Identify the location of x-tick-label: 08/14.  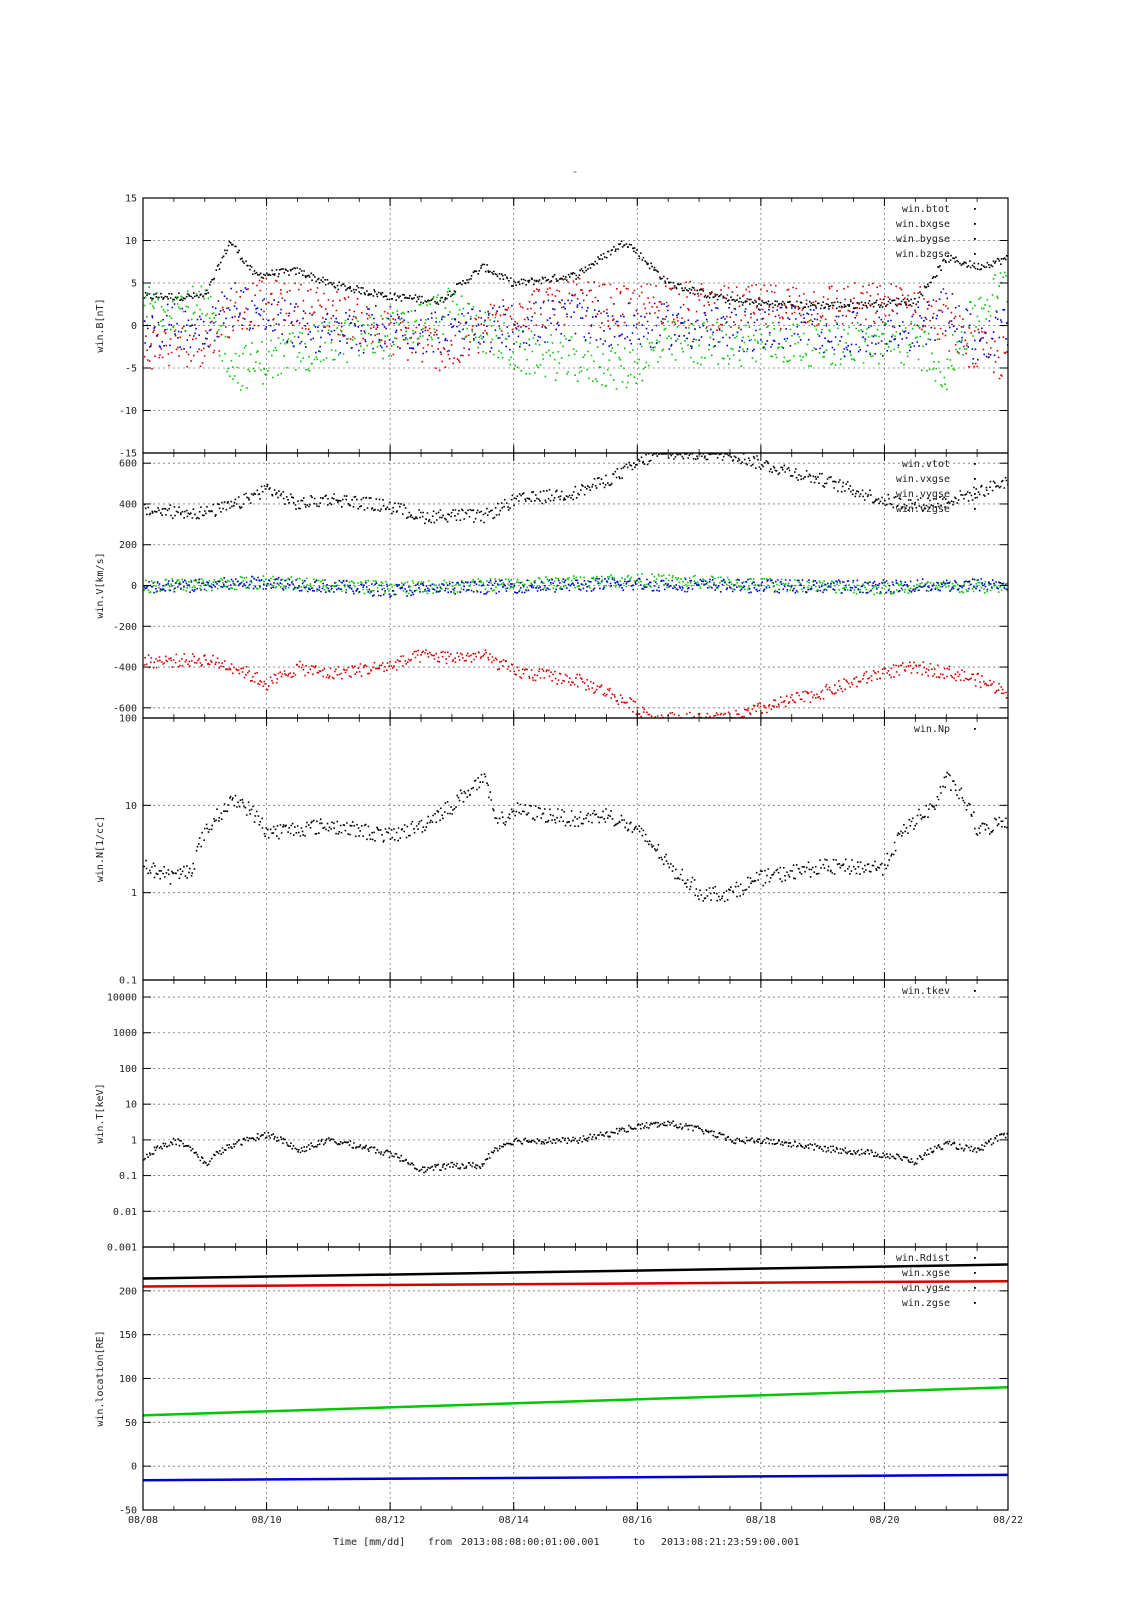
(514, 1520).